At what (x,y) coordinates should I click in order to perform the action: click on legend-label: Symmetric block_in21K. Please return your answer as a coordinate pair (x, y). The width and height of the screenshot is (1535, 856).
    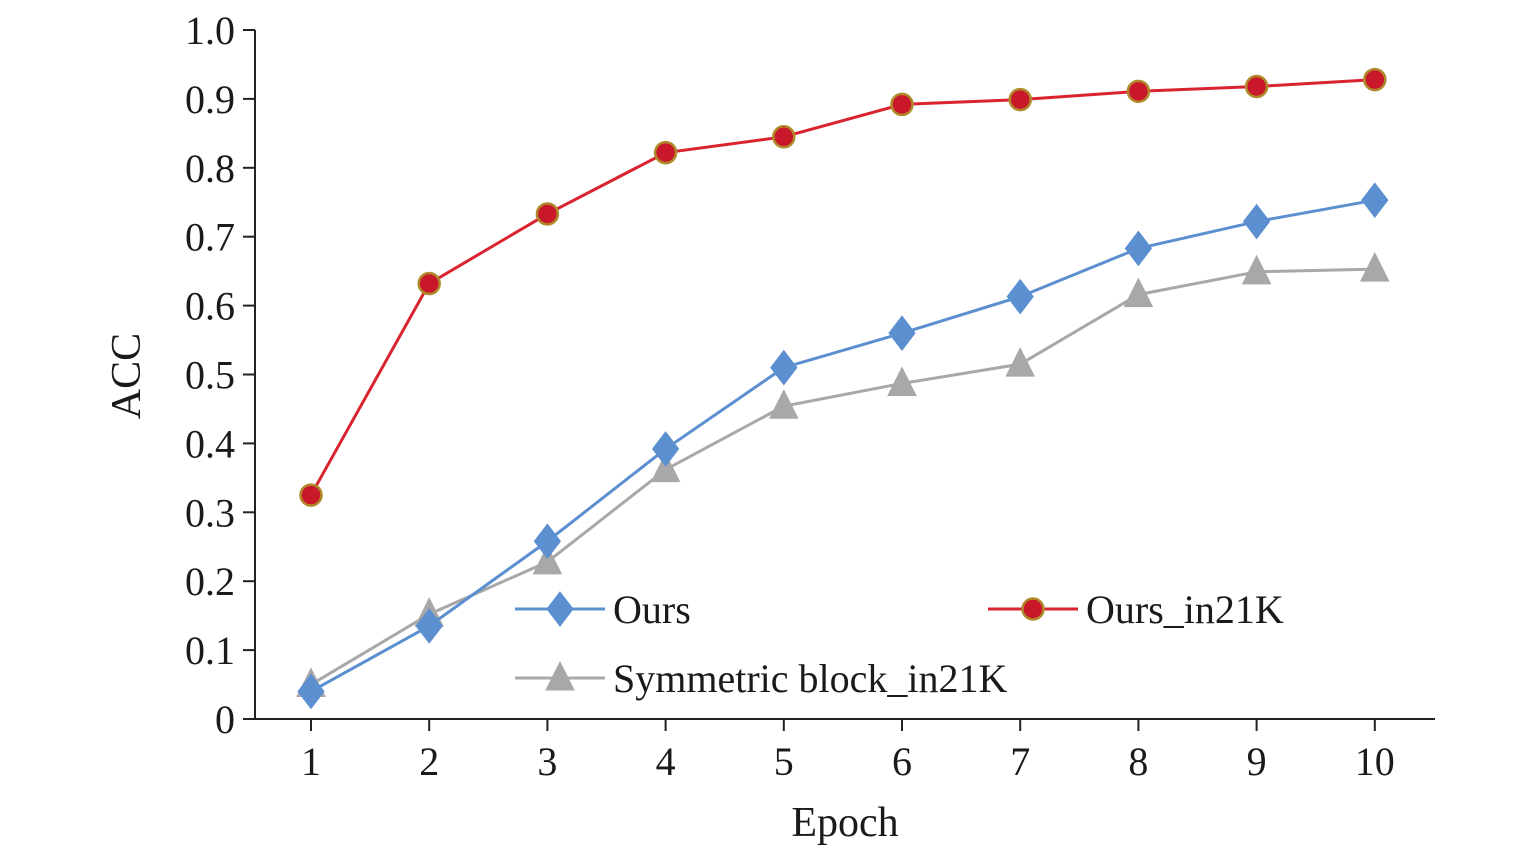
    Looking at the image, I should click on (810, 678).